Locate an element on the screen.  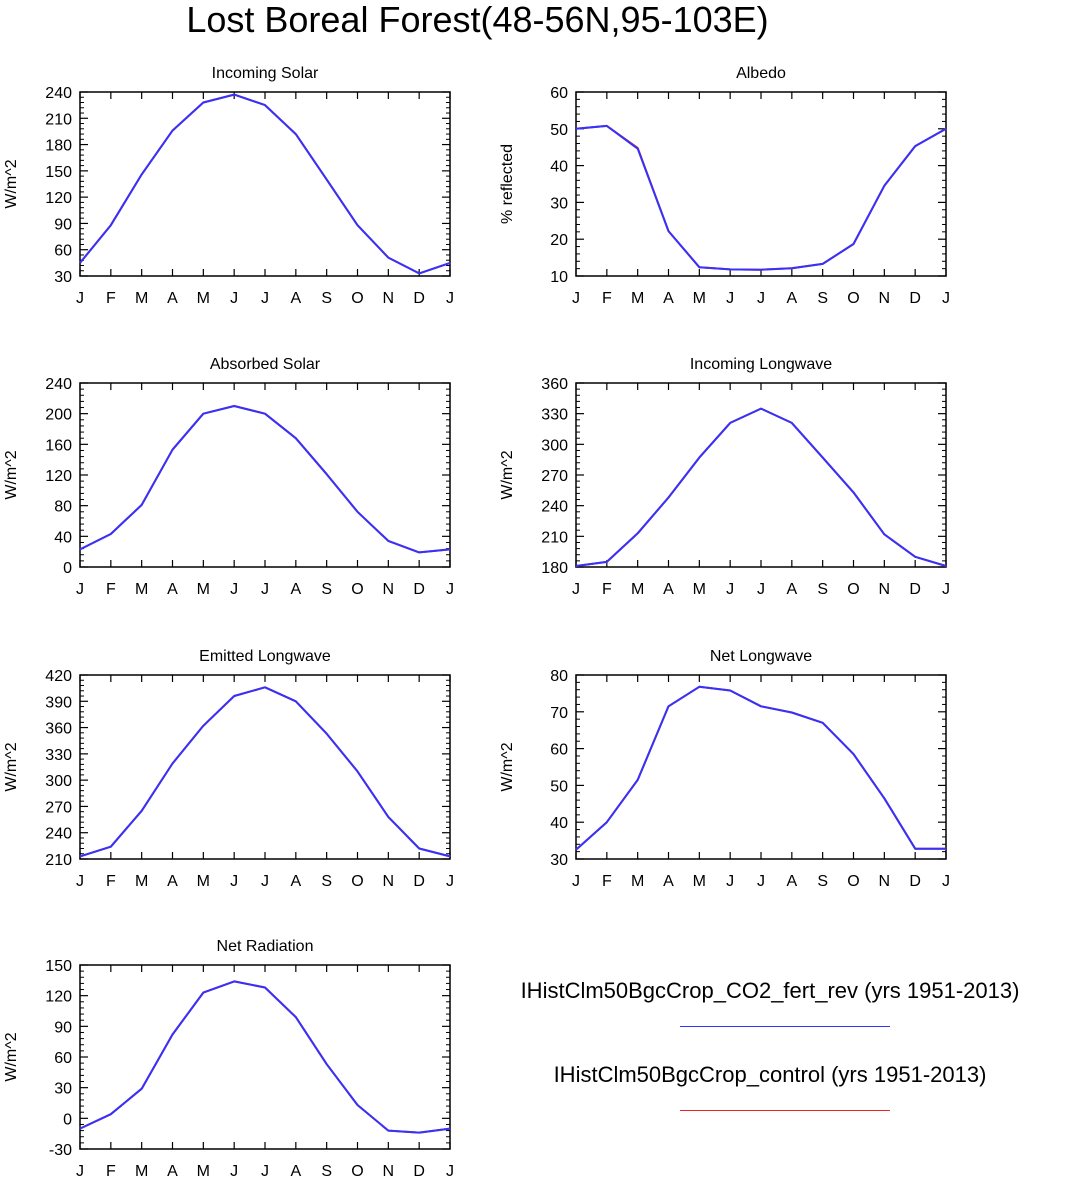
y-tick-label: 270 is located at coordinates (554, 476).